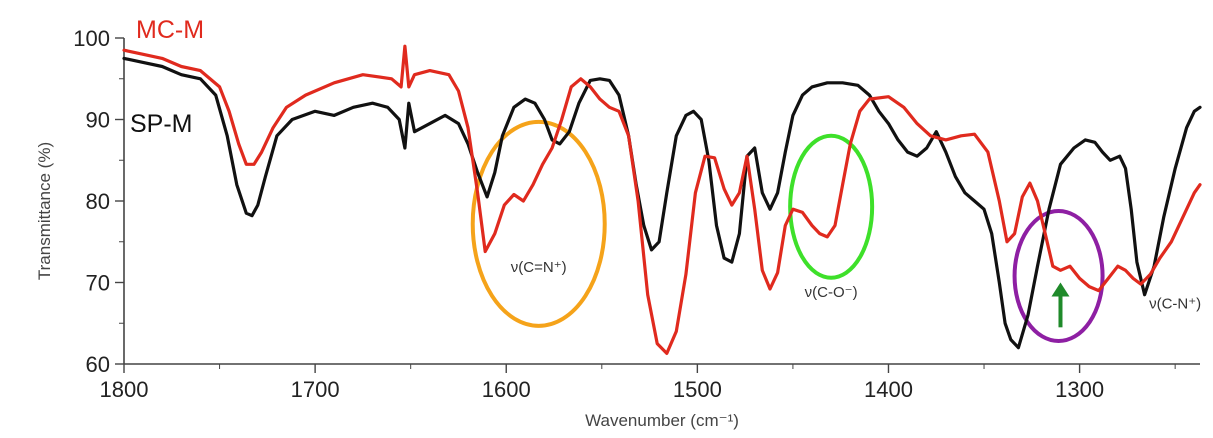 The height and width of the screenshot is (438, 1213). What do you see at coordinates (98, 283) in the screenshot?
I see `y-tick-label: 70` at bounding box center [98, 283].